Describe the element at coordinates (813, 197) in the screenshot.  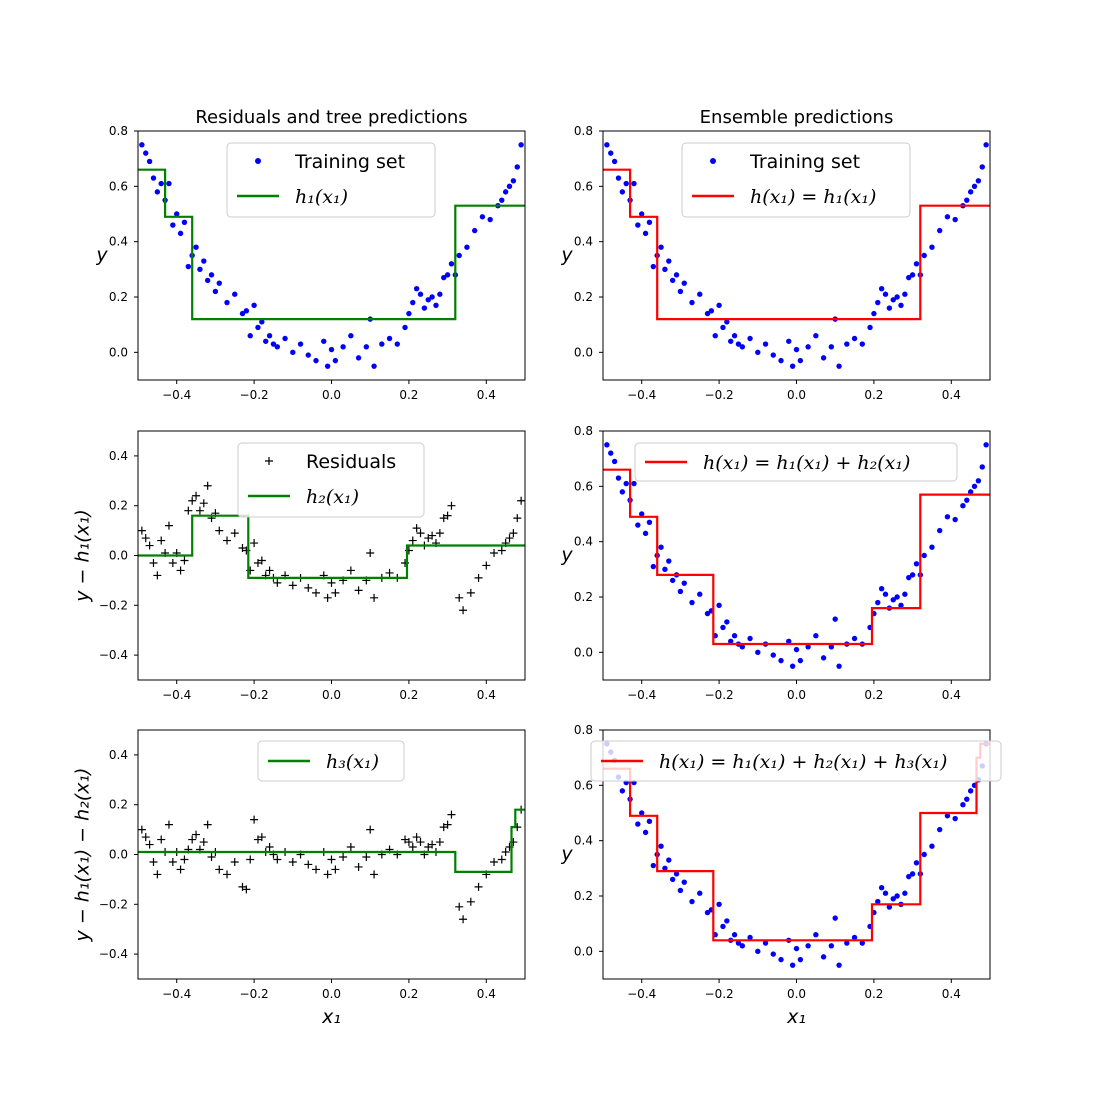
I see `legend-label: h(x₁) = h₁(x₁)` at that location.